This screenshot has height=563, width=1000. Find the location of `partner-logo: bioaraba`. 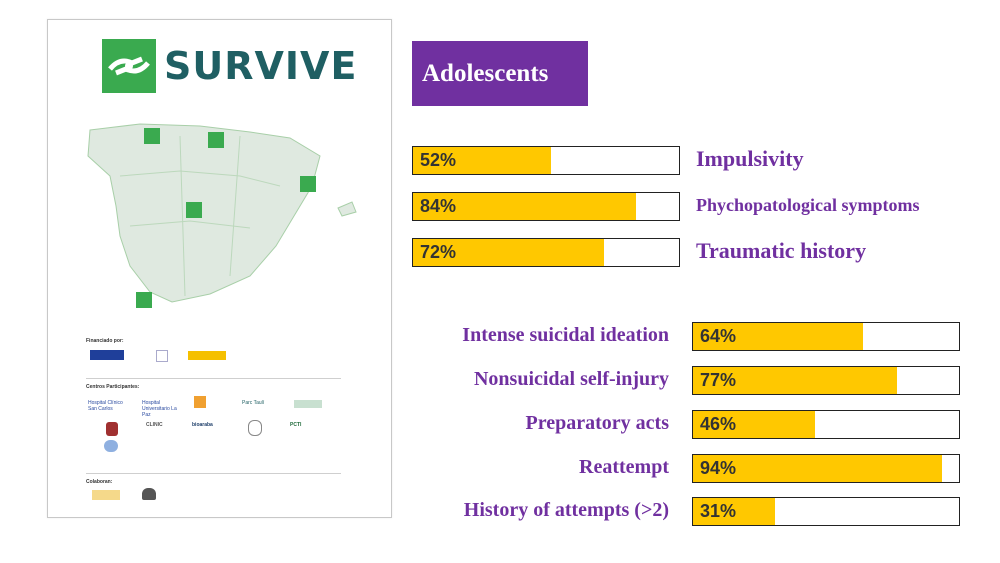

partner-logo: bioaraba is located at coordinates (202, 425).